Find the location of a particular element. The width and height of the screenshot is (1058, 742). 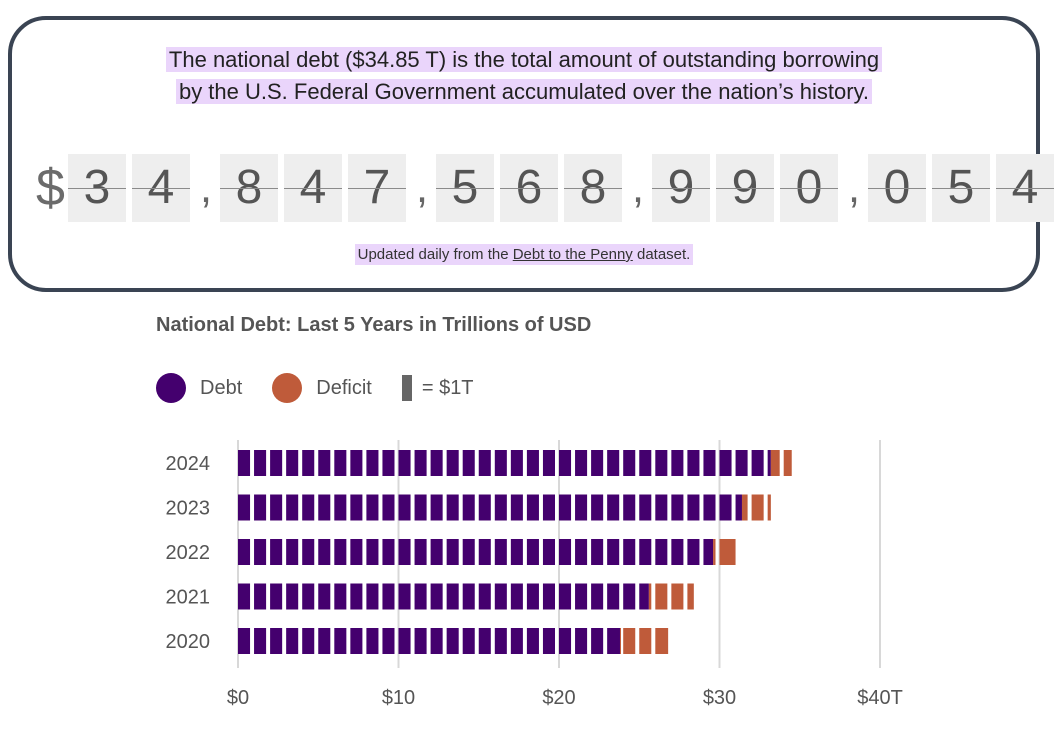

counter-digit: 4 is located at coordinates (161, 188).